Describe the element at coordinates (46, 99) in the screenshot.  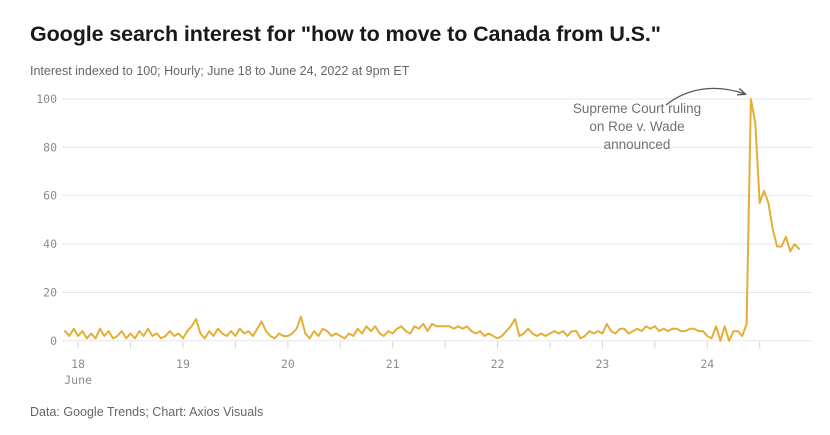
I see `y-axis-label-100: 100` at that location.